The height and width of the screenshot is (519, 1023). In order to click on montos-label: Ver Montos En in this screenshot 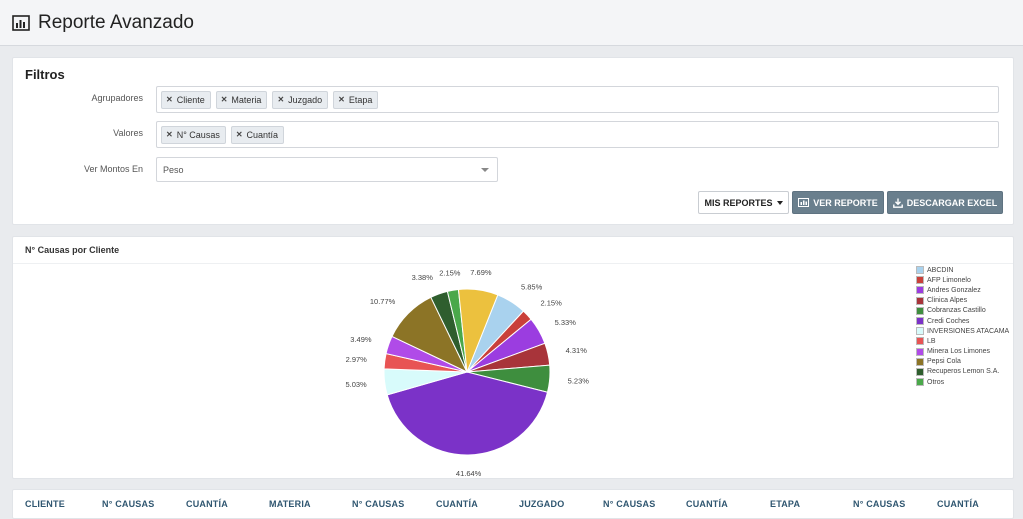, I will do `click(113, 169)`.